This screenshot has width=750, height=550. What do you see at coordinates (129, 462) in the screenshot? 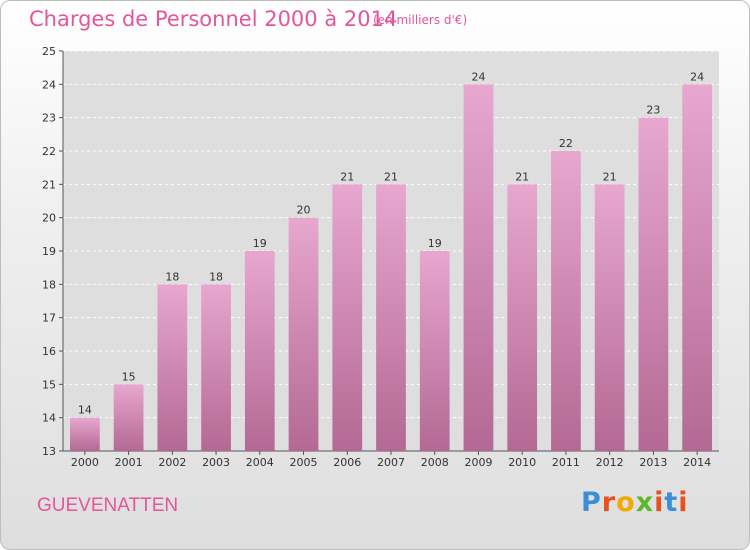
I see `x-tick-label: 2001` at bounding box center [129, 462].